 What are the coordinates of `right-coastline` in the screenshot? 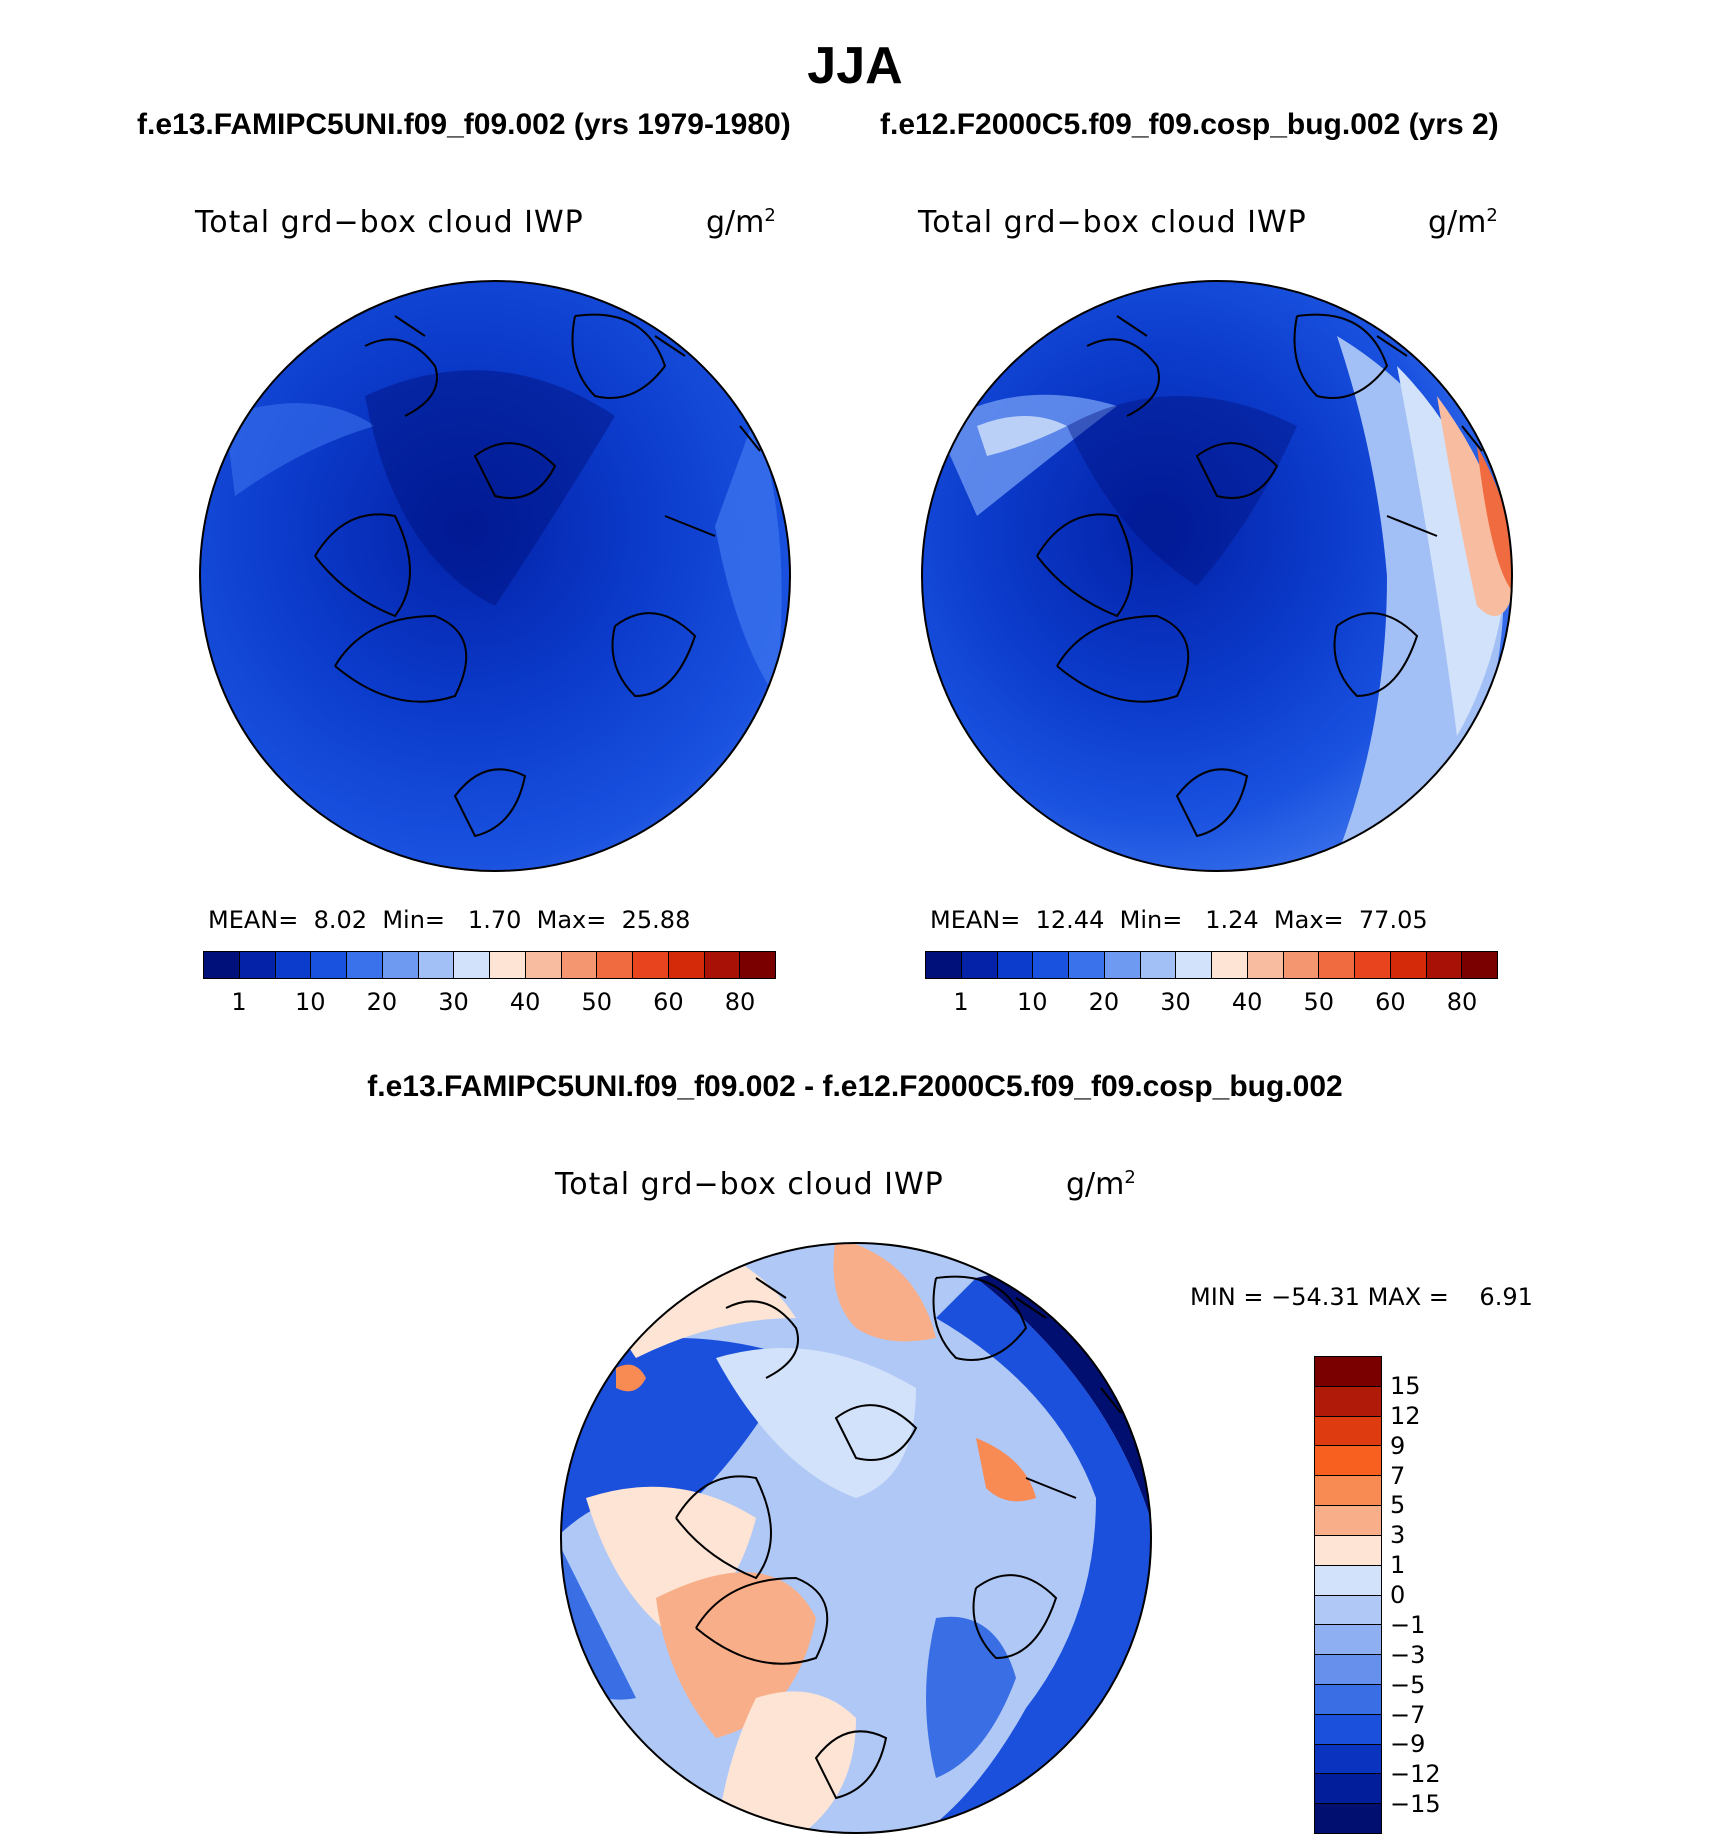 It's located at (1259, 575).